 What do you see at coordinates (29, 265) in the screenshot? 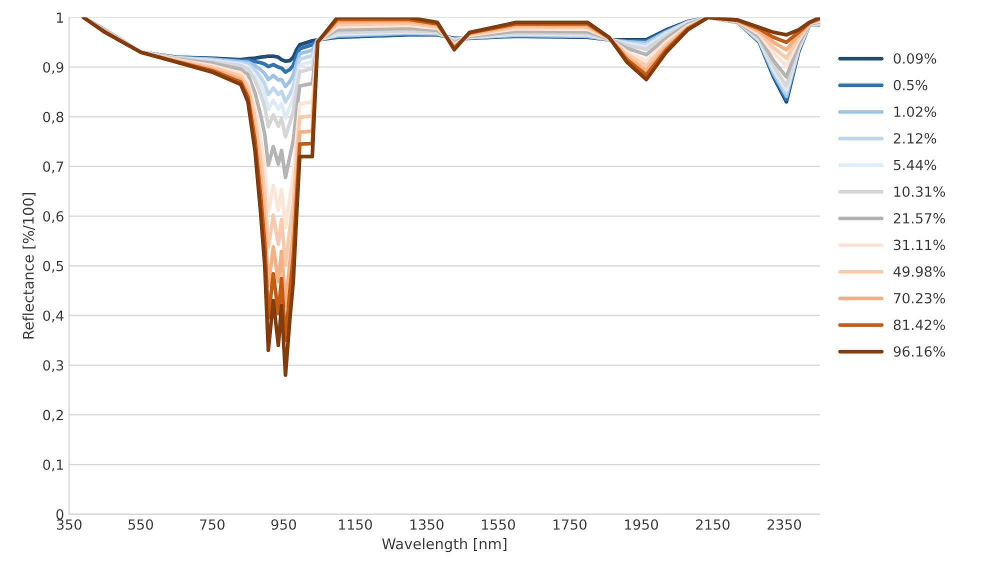
I see `y-axis-title: Reflectance [%/100]` at bounding box center [29, 265].